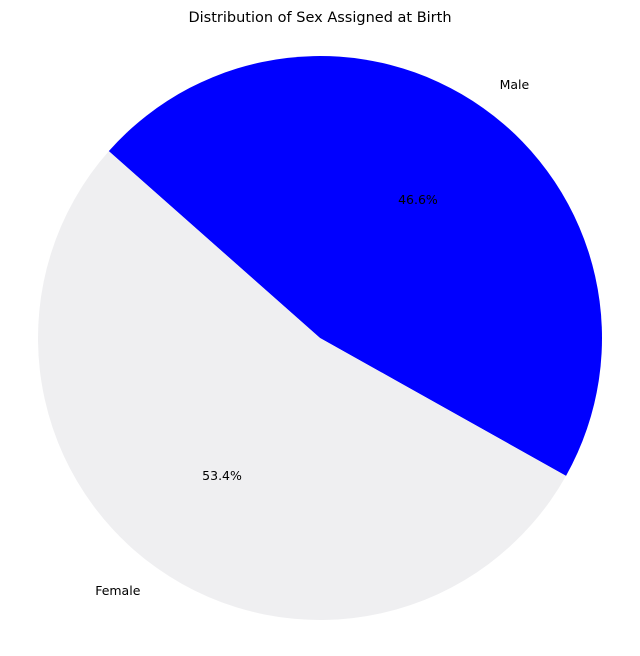 This screenshot has width=640, height=656. I want to click on percent-label-female: 53.4%, so click(222, 475).